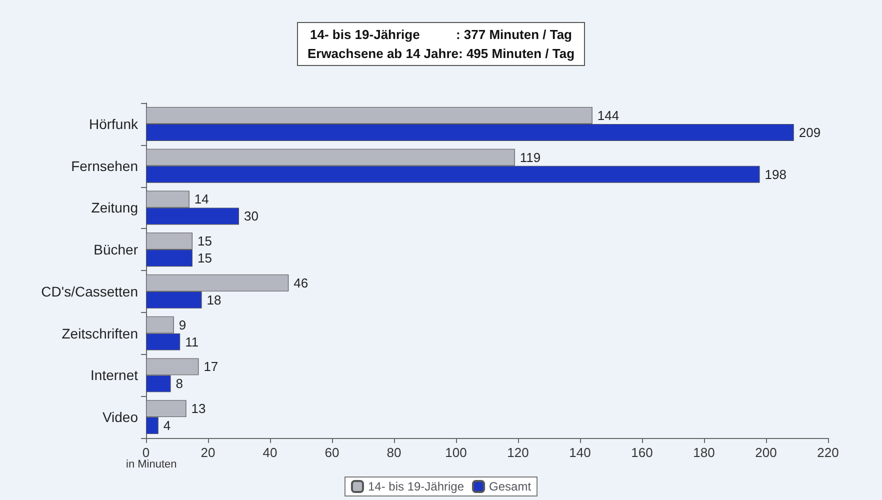 The height and width of the screenshot is (500, 882). I want to click on chart-subtitle: Erwachsene ab 14 Jahre: 495 Minuten / Tag, so click(441, 53).